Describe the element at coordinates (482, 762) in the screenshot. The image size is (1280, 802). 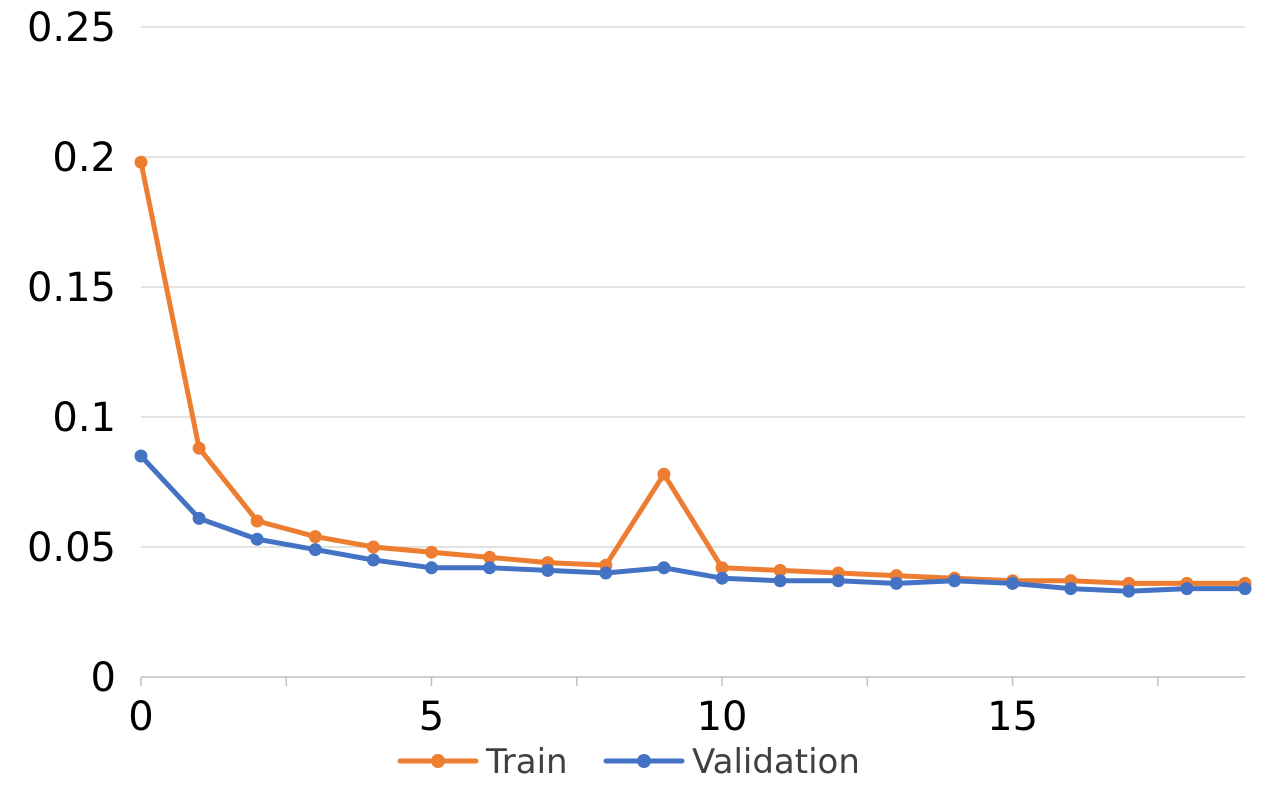
I see `legend-item-train: Train` at that location.